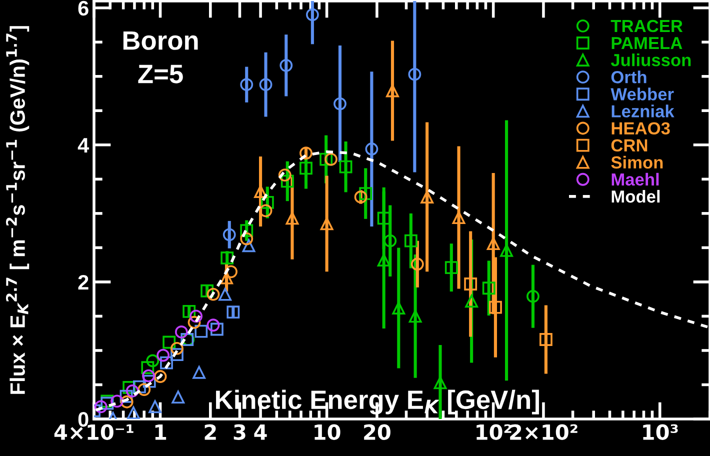 The height and width of the screenshot is (456, 710). I want to click on legend-label: Orth, so click(628, 77).